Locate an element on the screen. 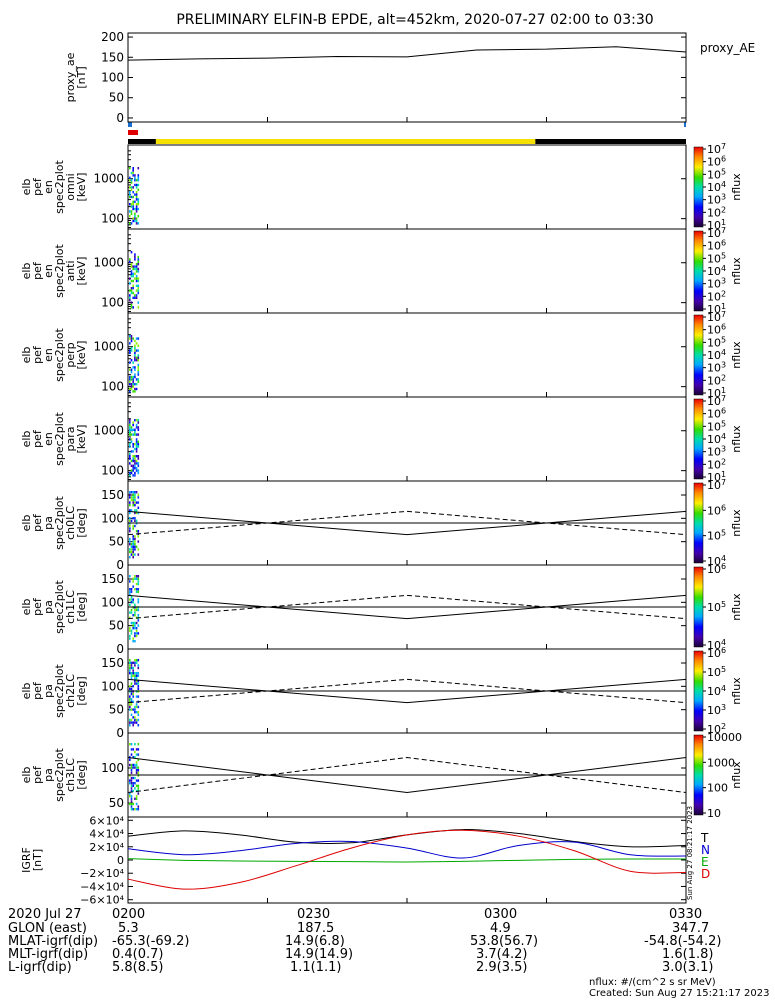 The height and width of the screenshot is (1000, 775). phase-marker-blue-right is located at coordinates (685, 124).